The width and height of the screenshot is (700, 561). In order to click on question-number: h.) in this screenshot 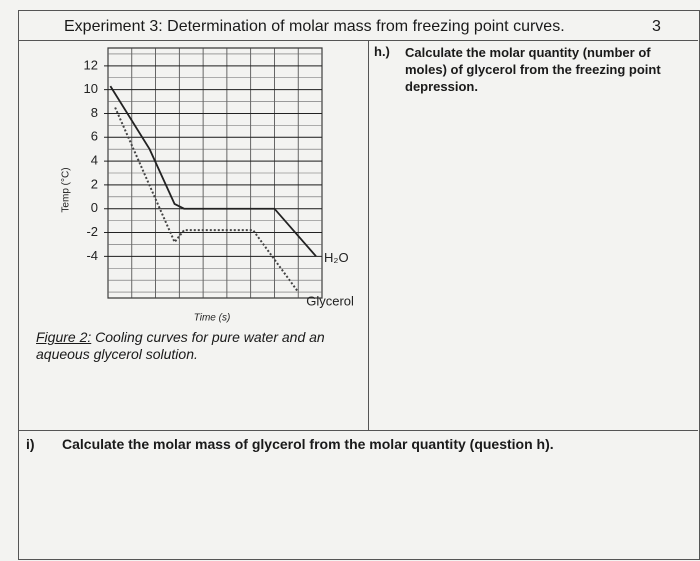, I will do `click(382, 51)`.